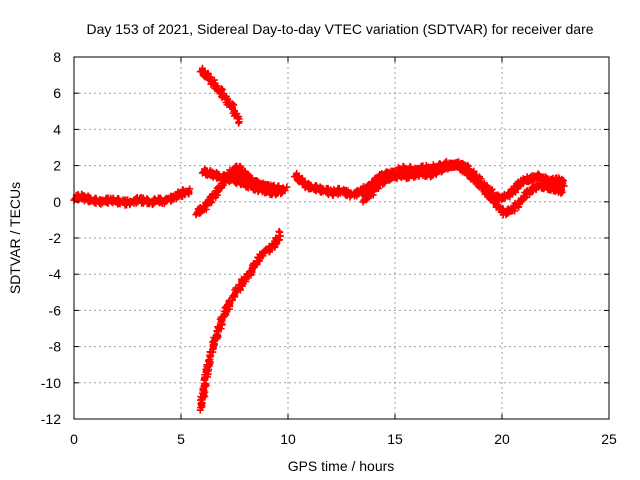 This screenshot has height=480, width=640. What do you see at coordinates (55, 238) in the screenshot?
I see `y-tick-label: -2` at bounding box center [55, 238].